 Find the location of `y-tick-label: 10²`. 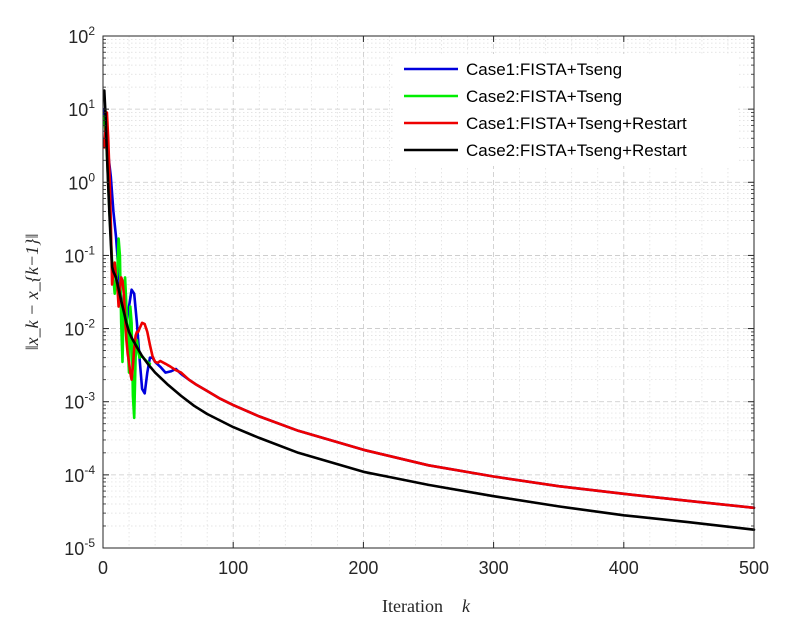

y-tick-label: 10² is located at coordinates (81, 35).